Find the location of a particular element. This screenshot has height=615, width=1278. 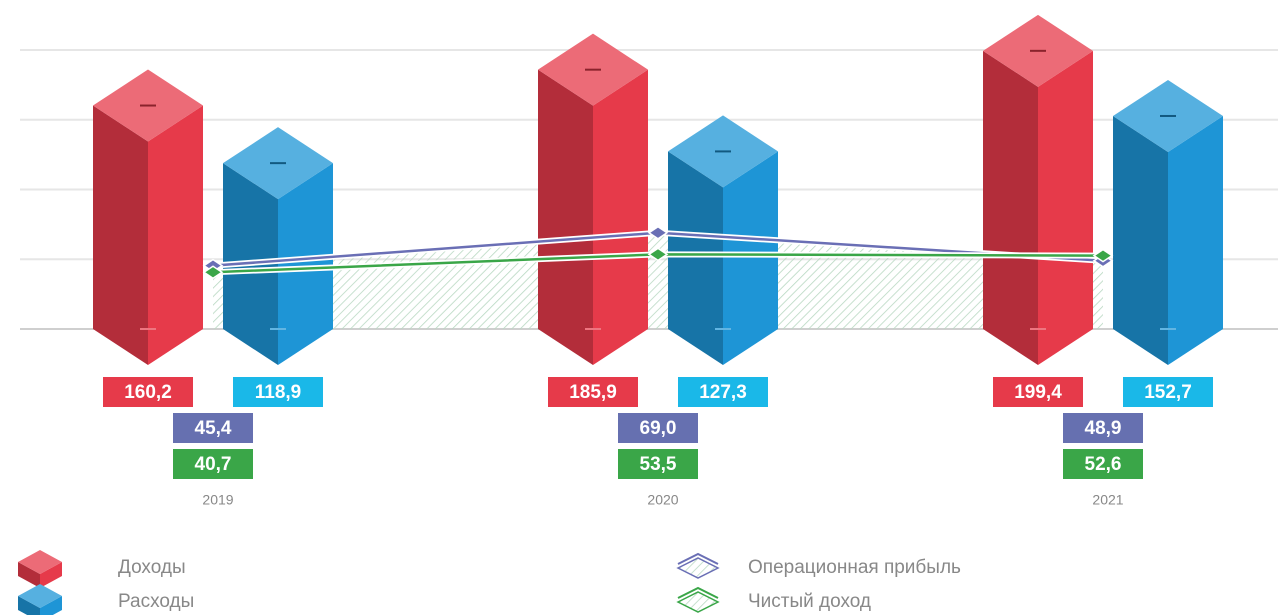

value-label: 127,3 is located at coordinates (723, 392).